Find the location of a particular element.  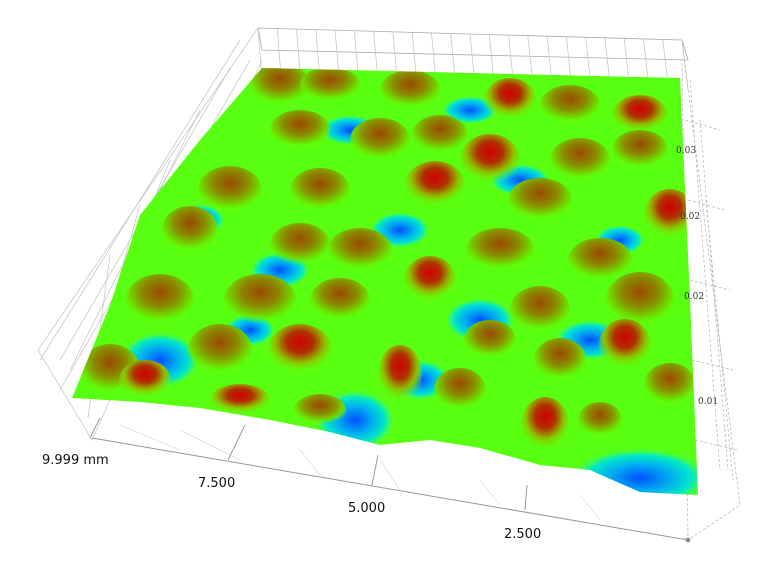

z-tick-002b: 0.02 is located at coordinates (694, 297).